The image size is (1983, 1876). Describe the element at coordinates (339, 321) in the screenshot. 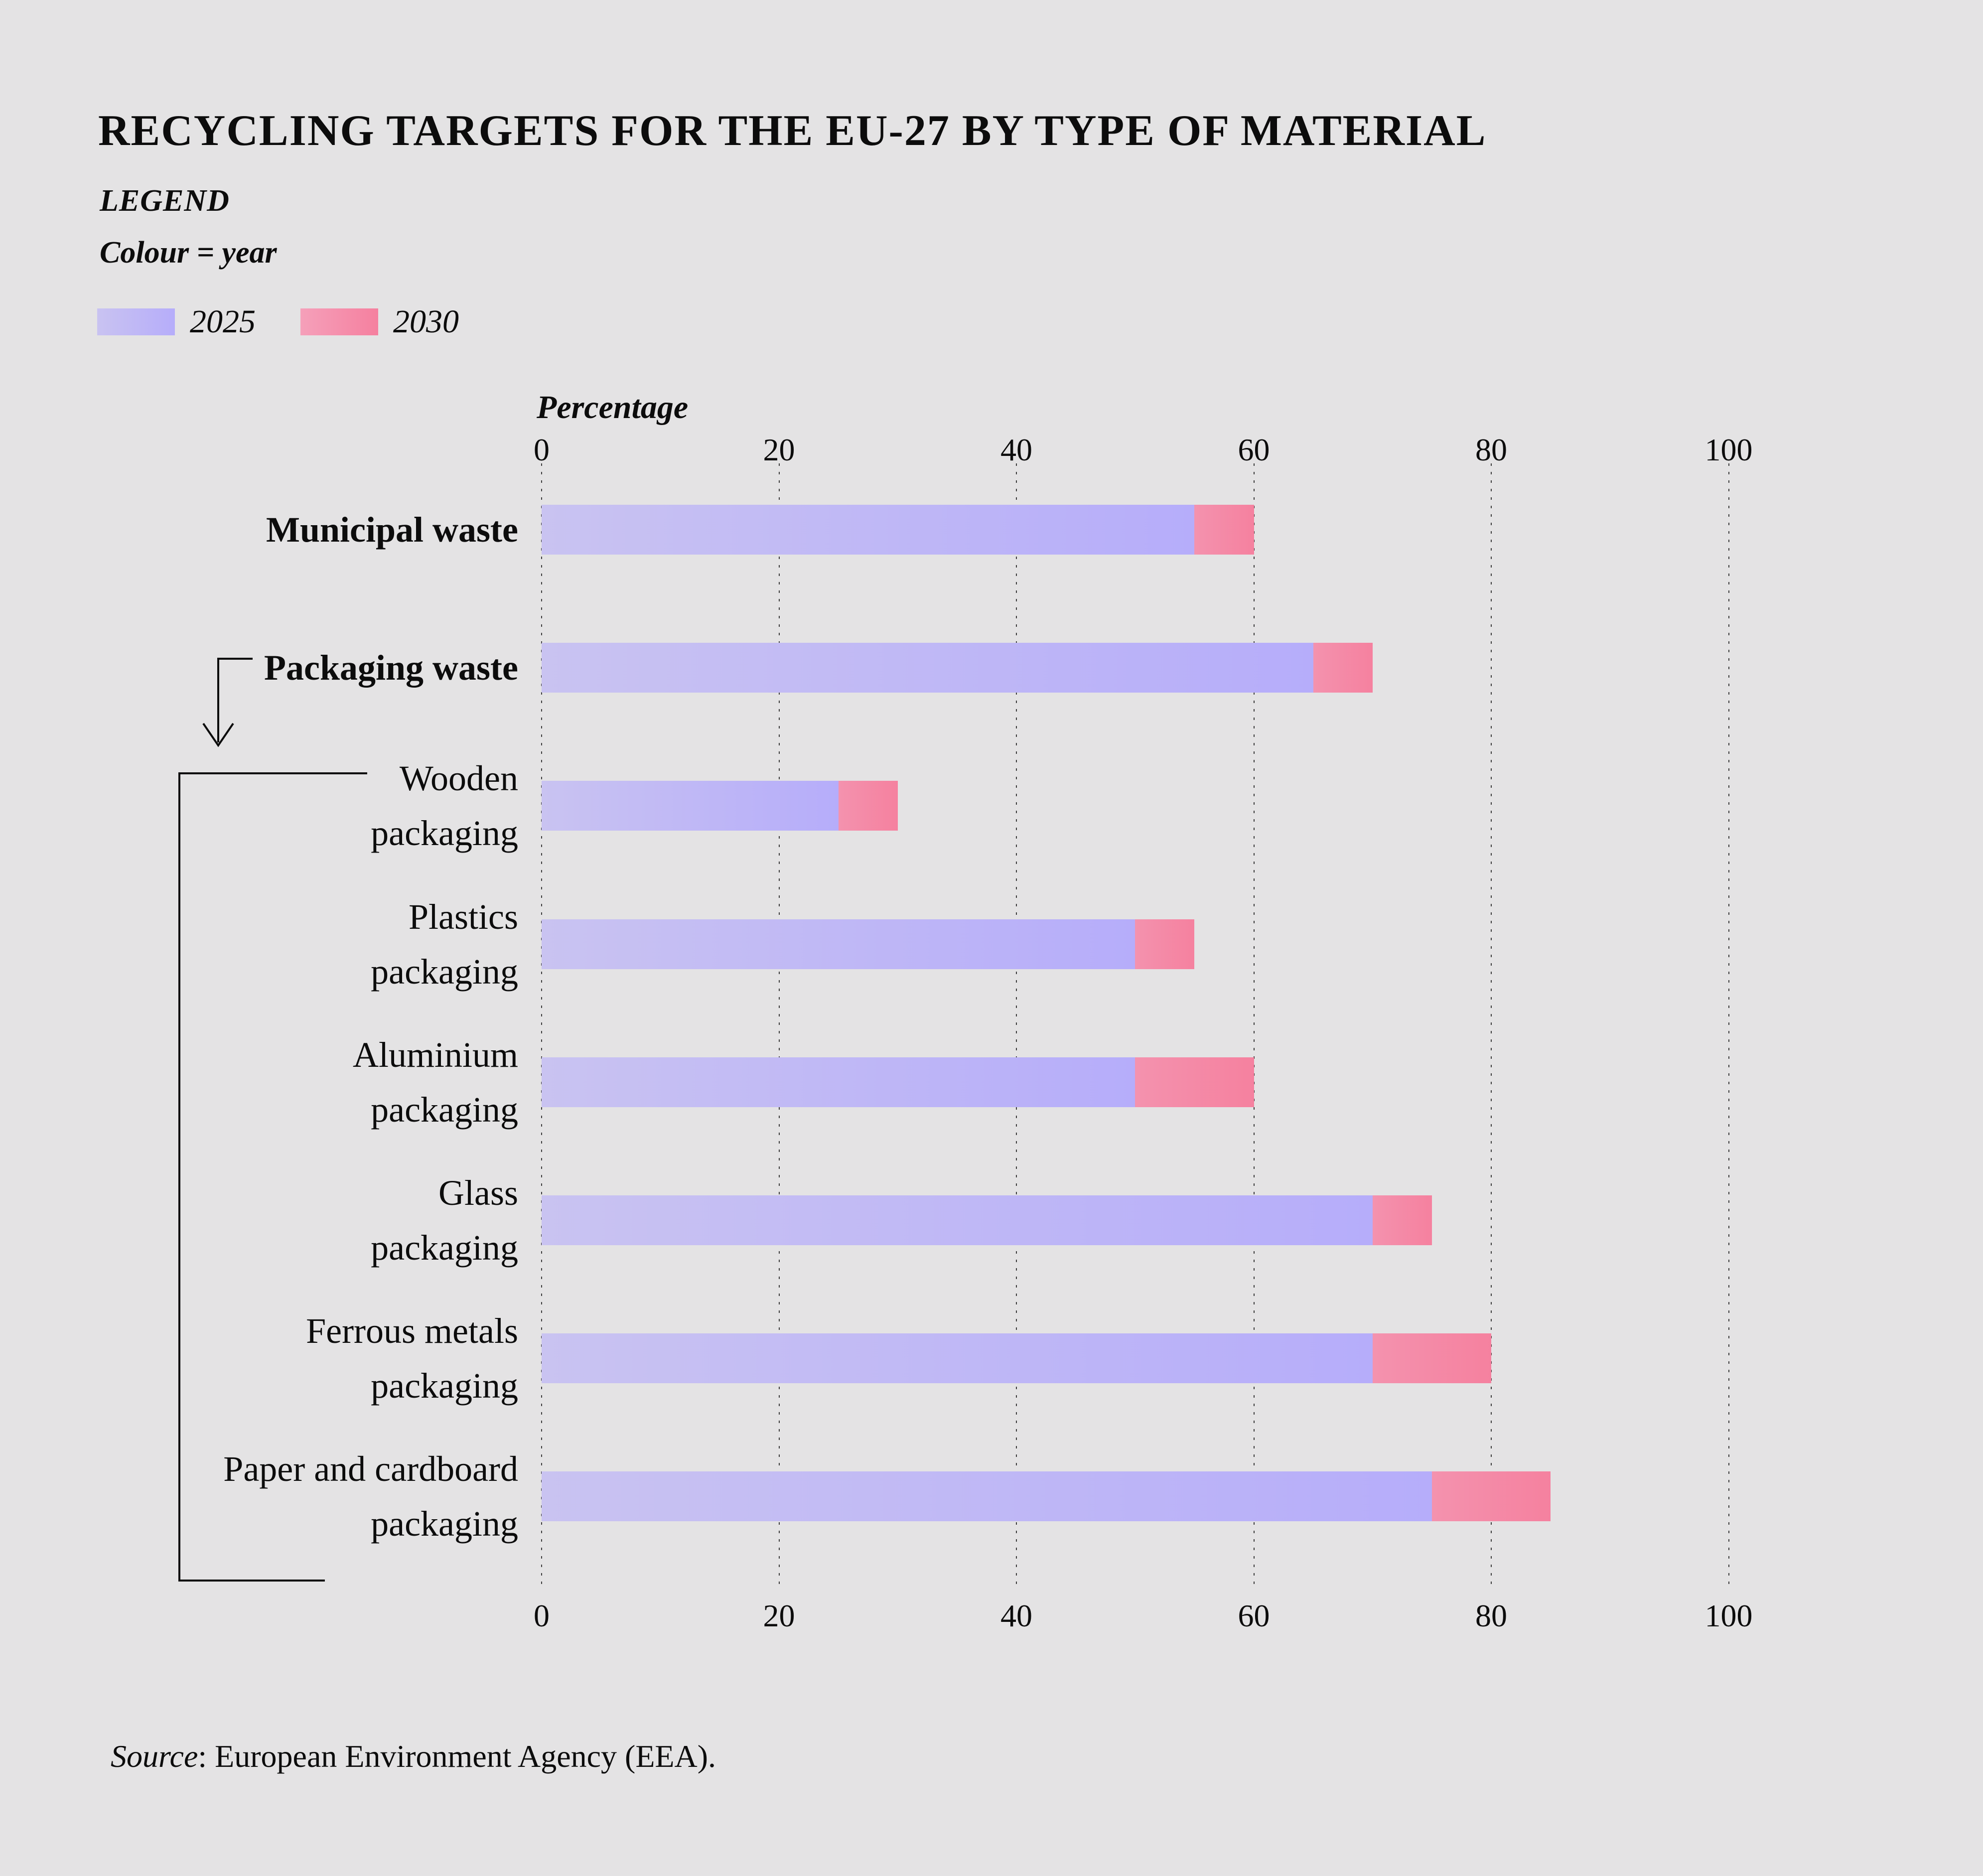

I see `legend-swatch-2030` at that location.